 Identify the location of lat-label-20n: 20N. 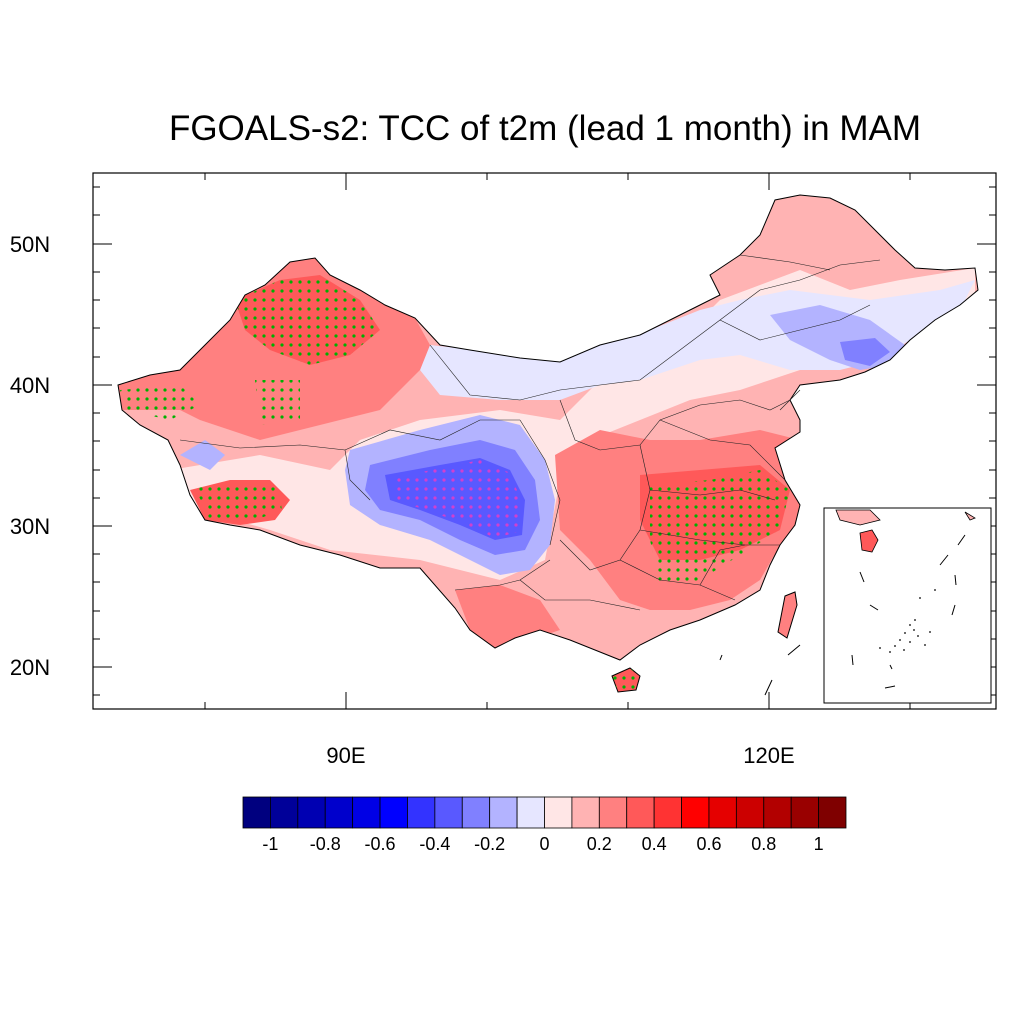
(30, 667).